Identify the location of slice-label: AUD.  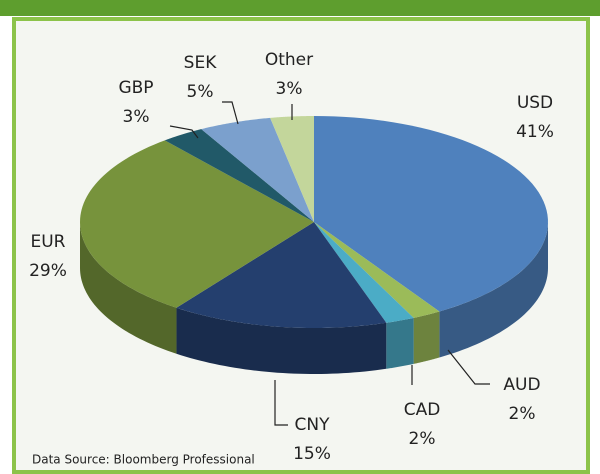
(521, 385).